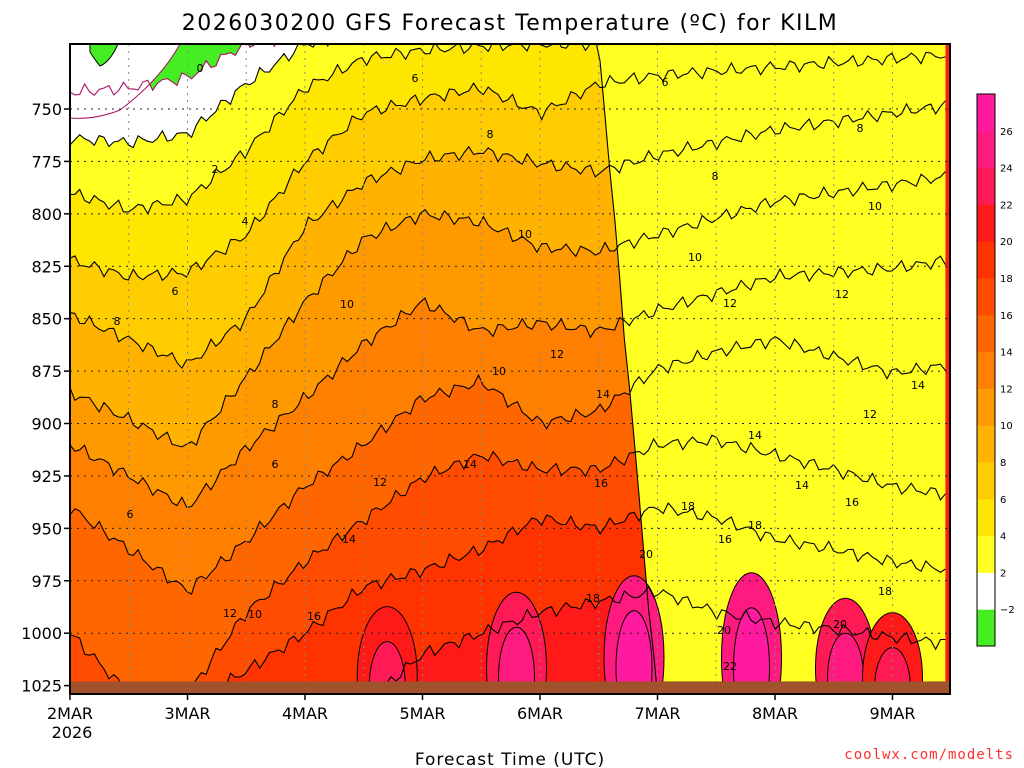 This screenshot has height=768, width=1024. I want to click on colorbar-frame, so click(986, 370).